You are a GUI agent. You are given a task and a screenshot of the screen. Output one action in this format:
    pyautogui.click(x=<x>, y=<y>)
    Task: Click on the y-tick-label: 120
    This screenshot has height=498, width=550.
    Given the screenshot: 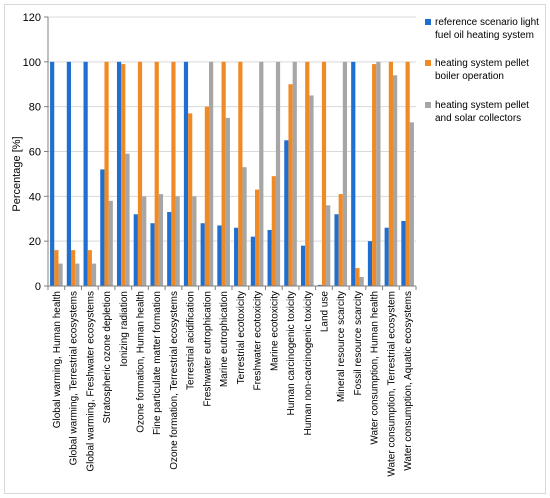 What is the action you would take?
    pyautogui.click(x=32, y=18)
    